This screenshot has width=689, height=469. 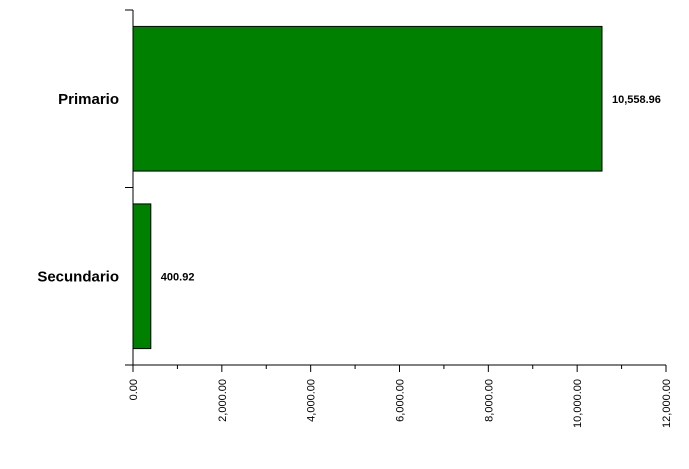 I want to click on x-tick-label: 10,000.00, so click(x=578, y=403).